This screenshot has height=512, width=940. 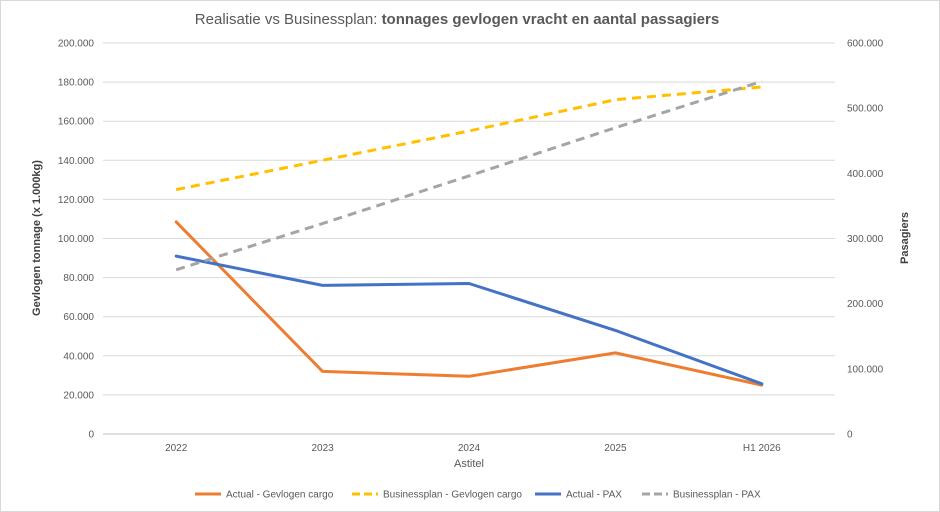 What do you see at coordinates (78, 317) in the screenshot?
I see `y-left-tick-label: 60.000` at bounding box center [78, 317].